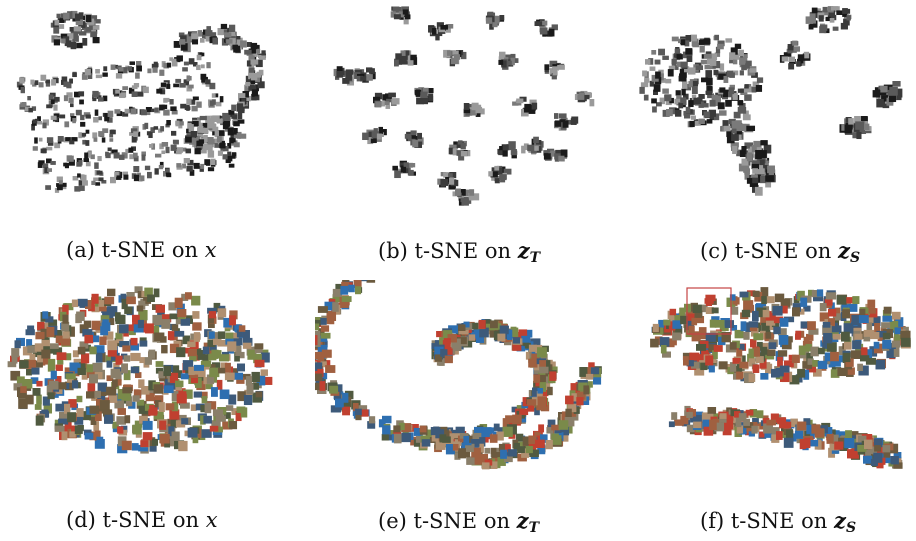  What do you see at coordinates (783, 251) in the screenshot?
I see `caption-c-method: t-SNE on` at bounding box center [783, 251].